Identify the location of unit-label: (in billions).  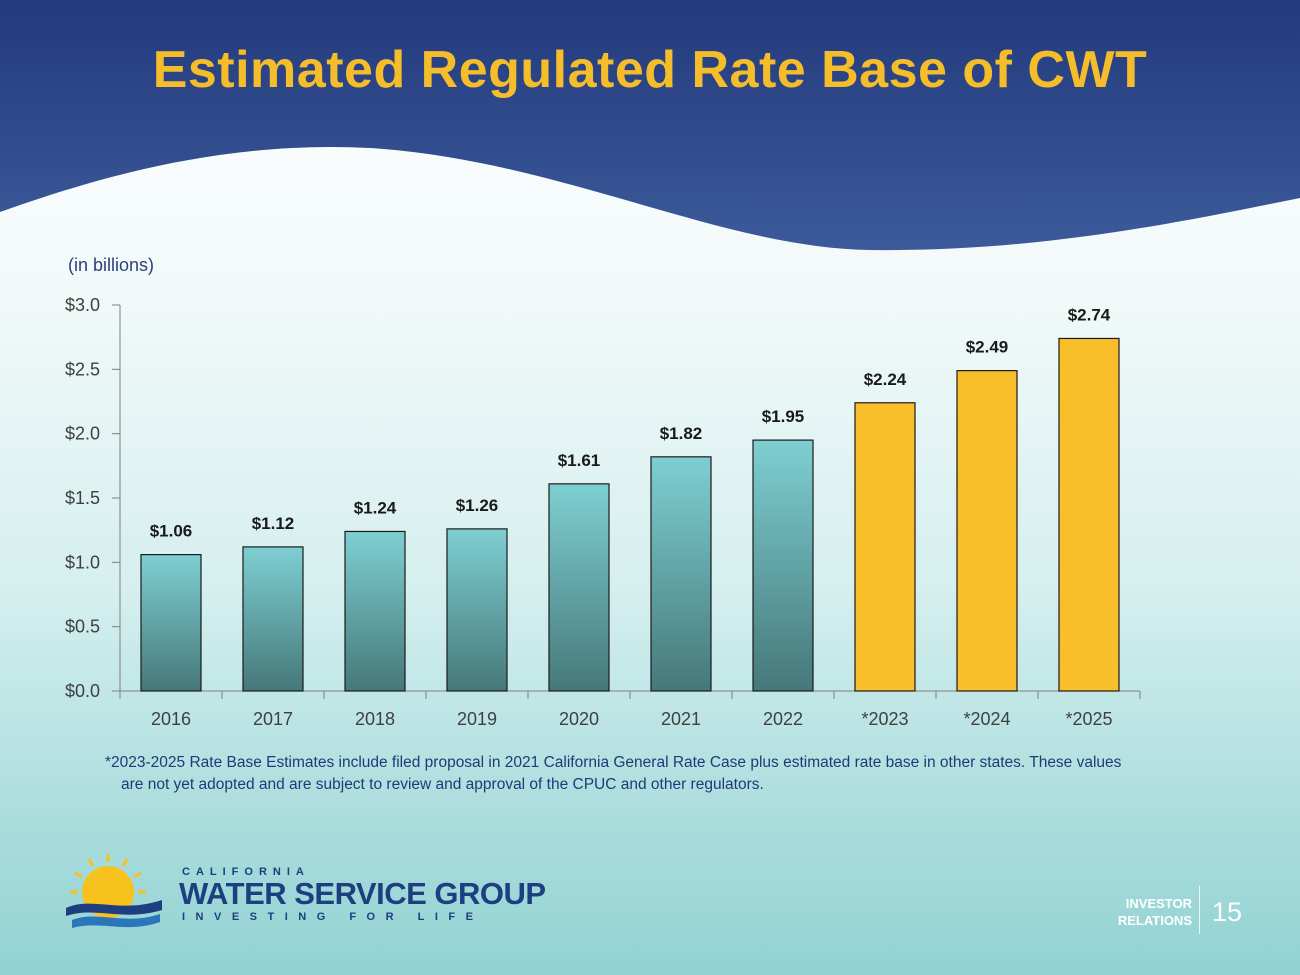
(111, 265).